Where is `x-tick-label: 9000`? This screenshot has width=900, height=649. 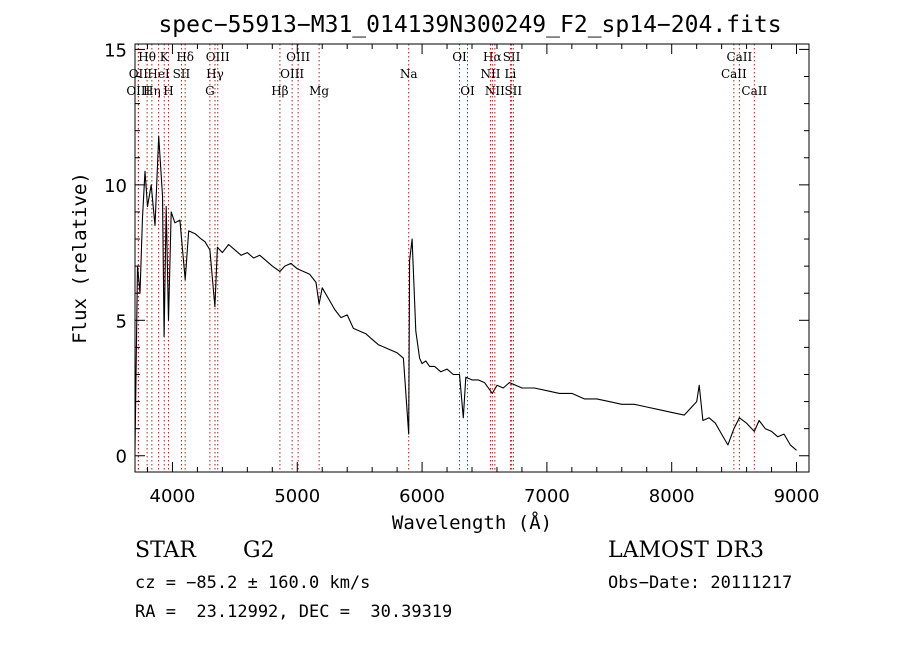 x-tick-label: 9000 is located at coordinates (797, 496).